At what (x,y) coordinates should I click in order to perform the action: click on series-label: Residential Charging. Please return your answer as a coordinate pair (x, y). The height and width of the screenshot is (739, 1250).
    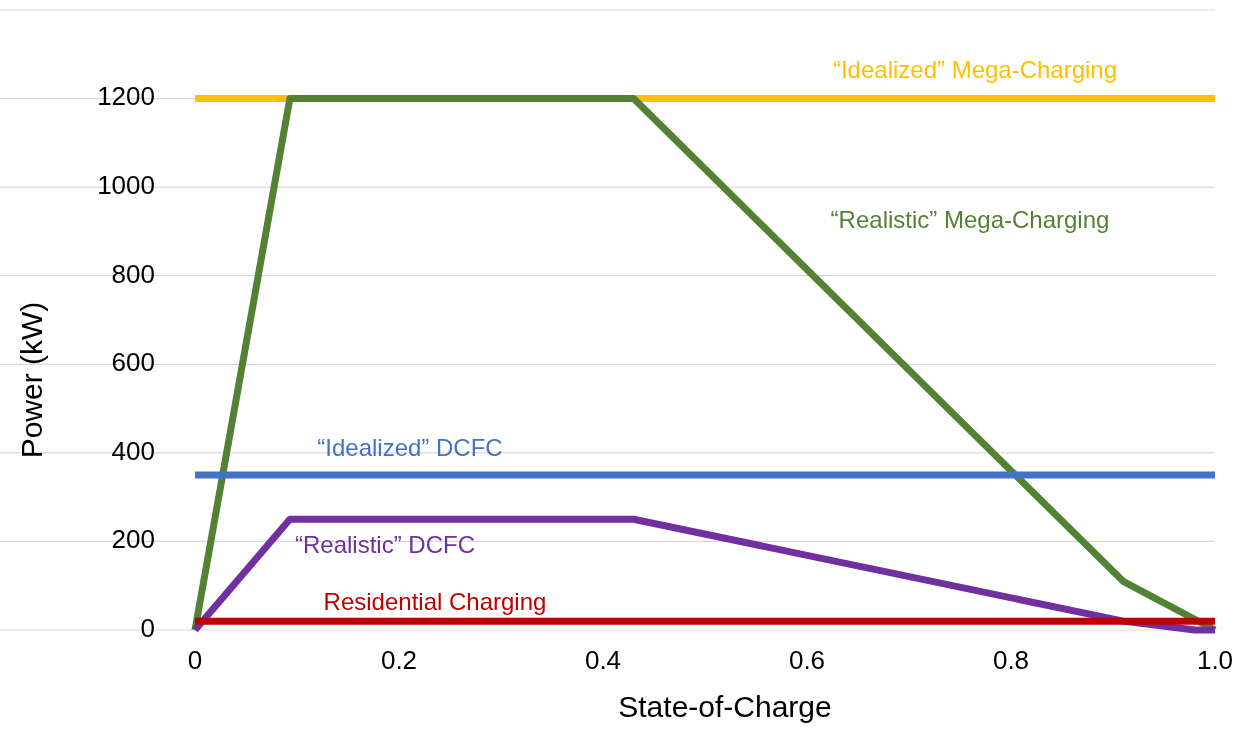
    Looking at the image, I should click on (435, 602).